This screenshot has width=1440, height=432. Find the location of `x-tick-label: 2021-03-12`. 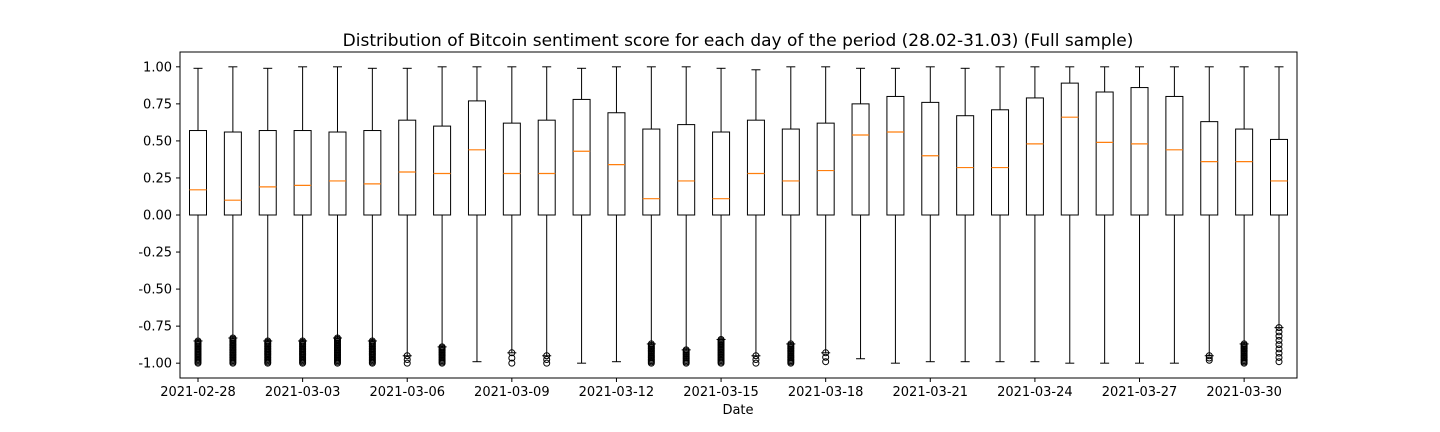

x-tick-label: 2021-03-12 is located at coordinates (617, 392).